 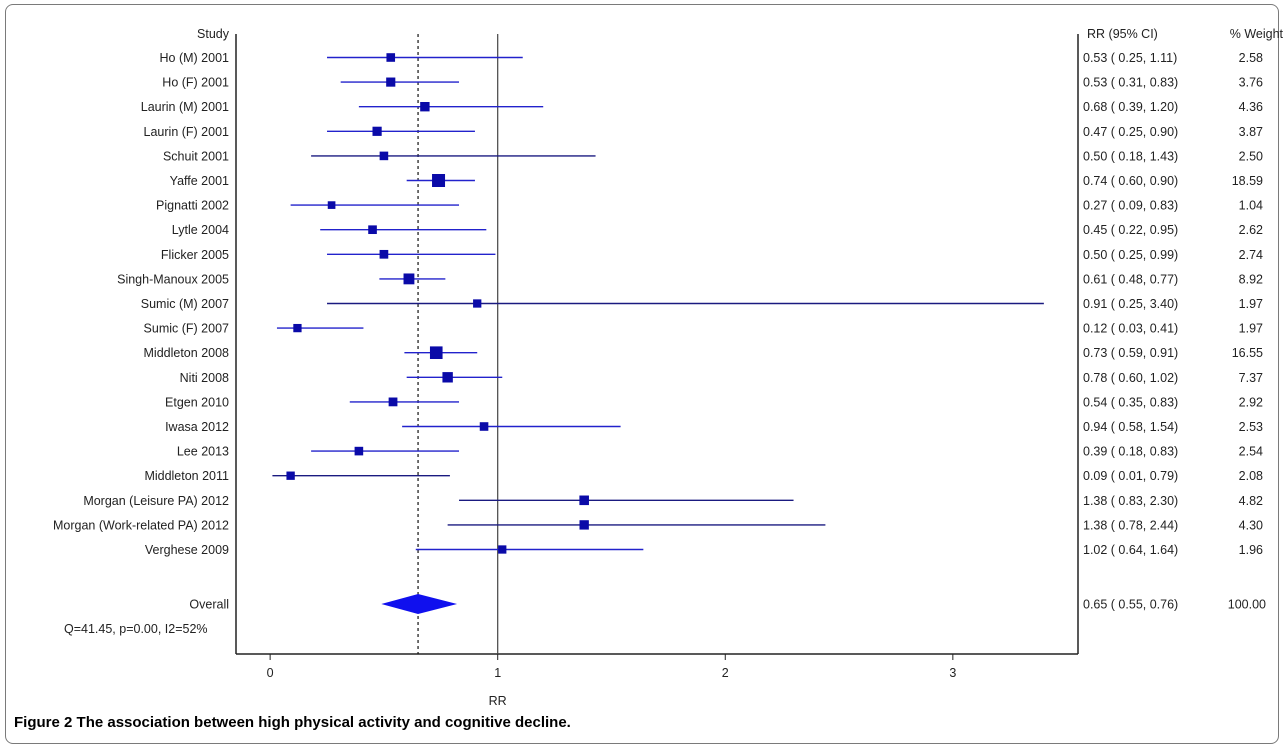 I want to click on ci-value-text: 0.68 ( 0.39, 1.20), so click(x=1130, y=107).